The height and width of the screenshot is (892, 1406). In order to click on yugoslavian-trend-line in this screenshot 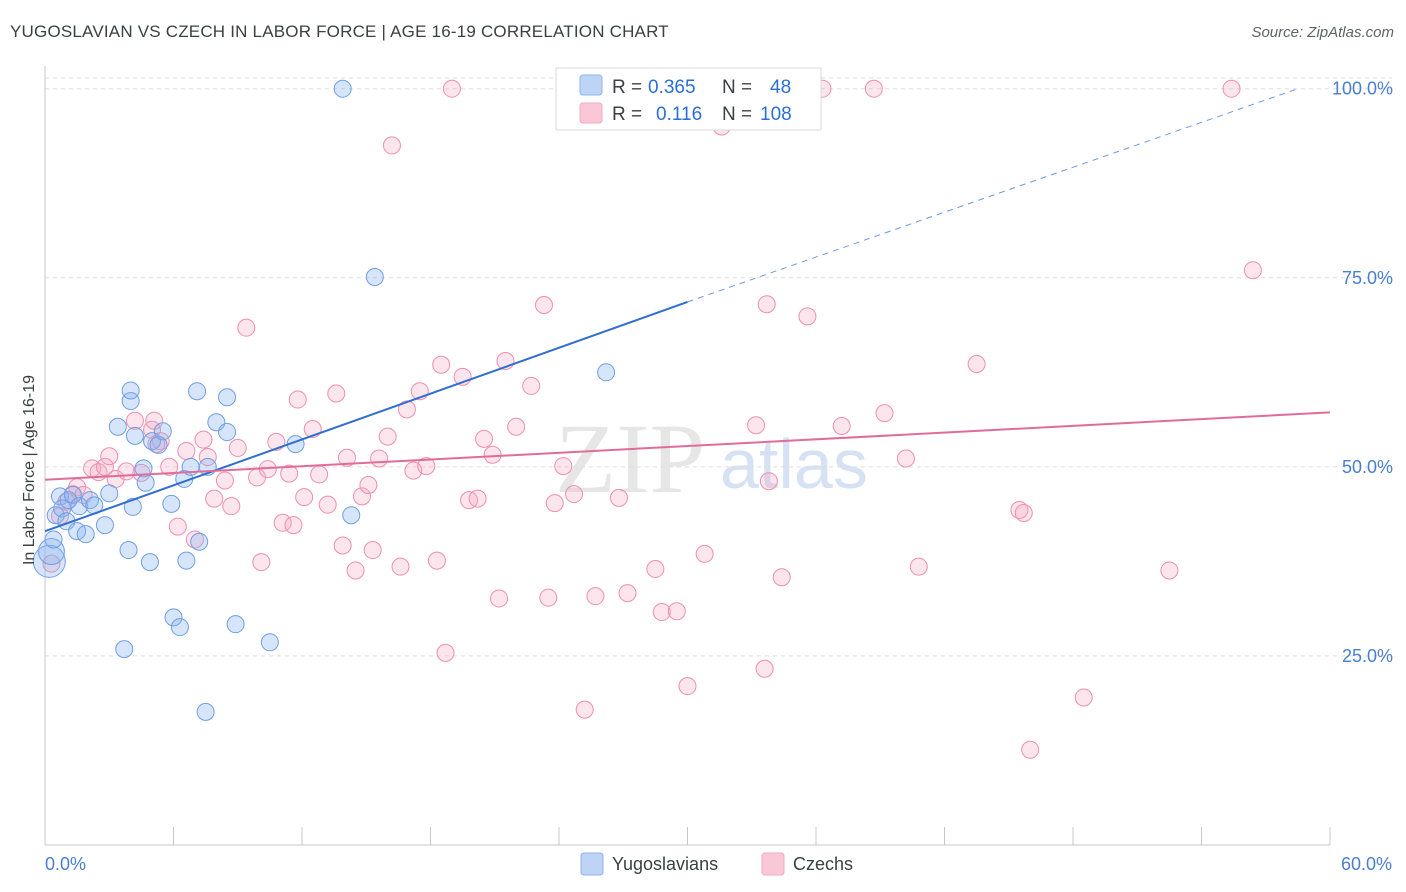, I will do `click(366, 417)`.